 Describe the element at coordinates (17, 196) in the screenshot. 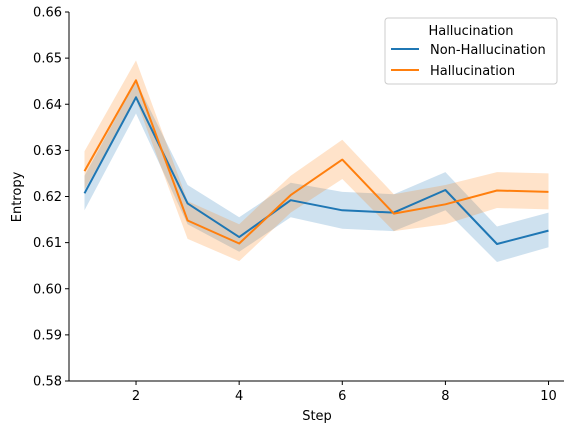

I see `y-axis-title: Entropy` at that location.